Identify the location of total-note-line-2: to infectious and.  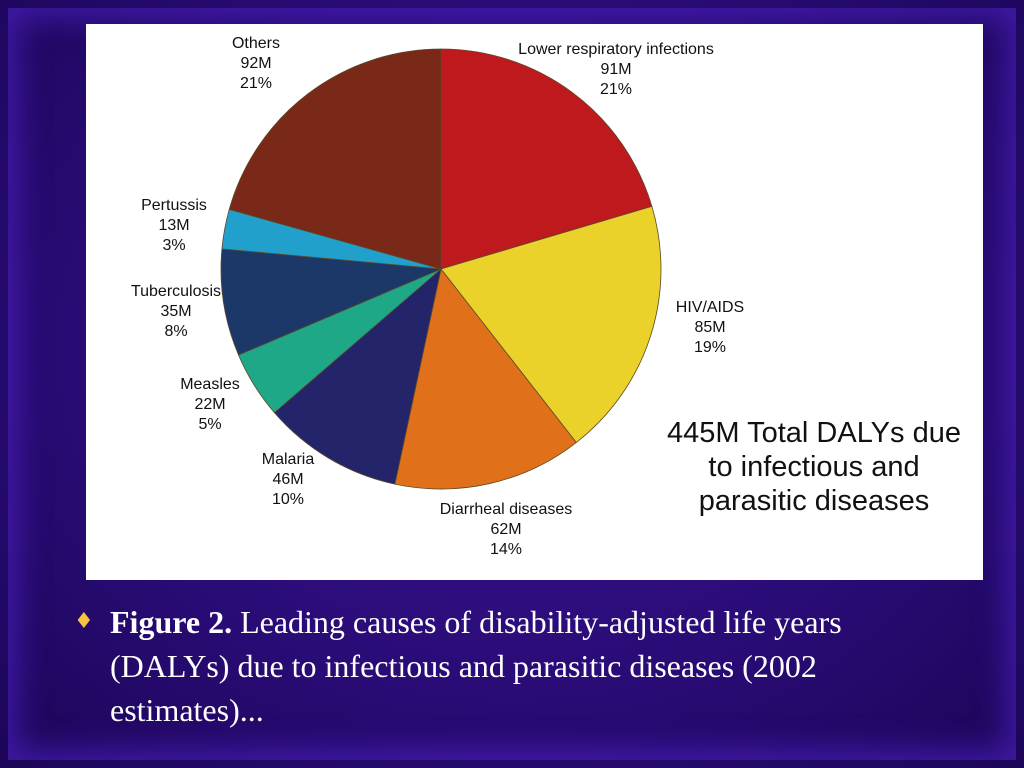
(813, 467).